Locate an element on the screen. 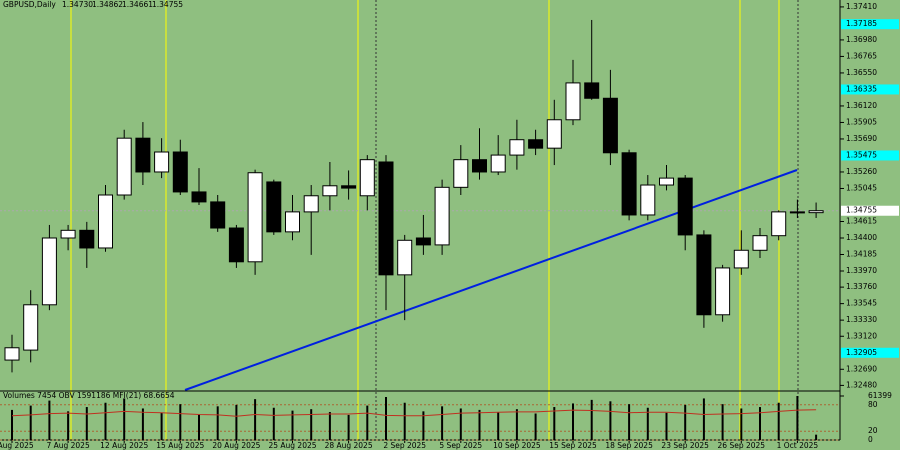 This screenshot has width=900, height=450. x-tick-label: 15 Sep 2025 is located at coordinates (573, 445).